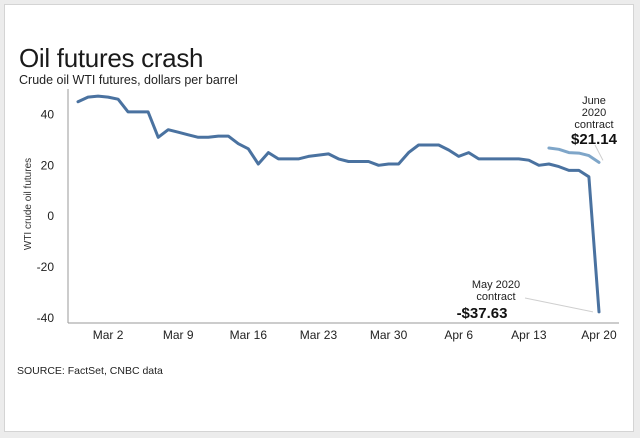  Describe the element at coordinates (46, 267) in the screenshot. I see `y-tick-label: -20` at that location.